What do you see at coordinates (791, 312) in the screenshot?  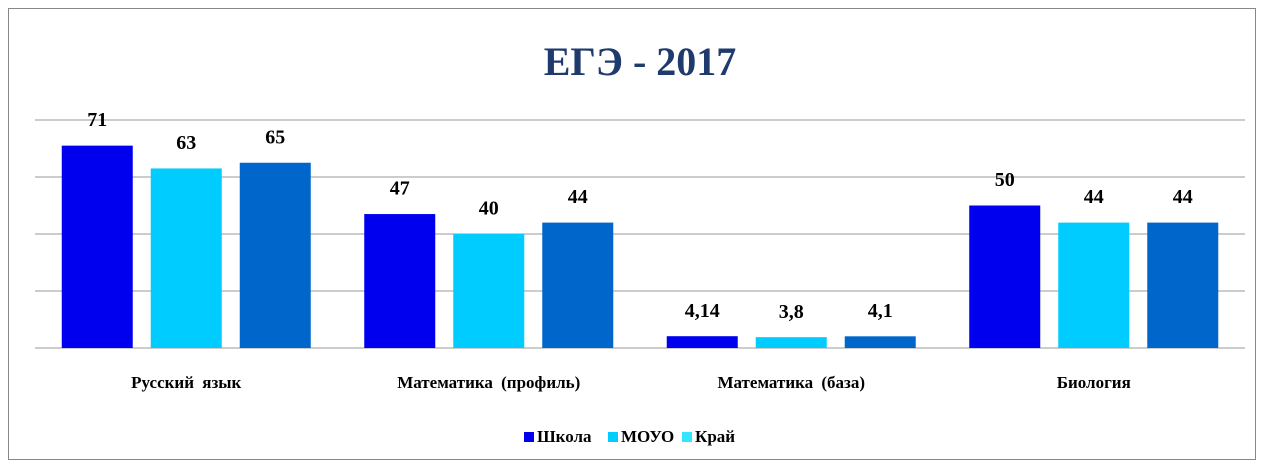 I see `value-label: 3,8` at bounding box center [791, 312].